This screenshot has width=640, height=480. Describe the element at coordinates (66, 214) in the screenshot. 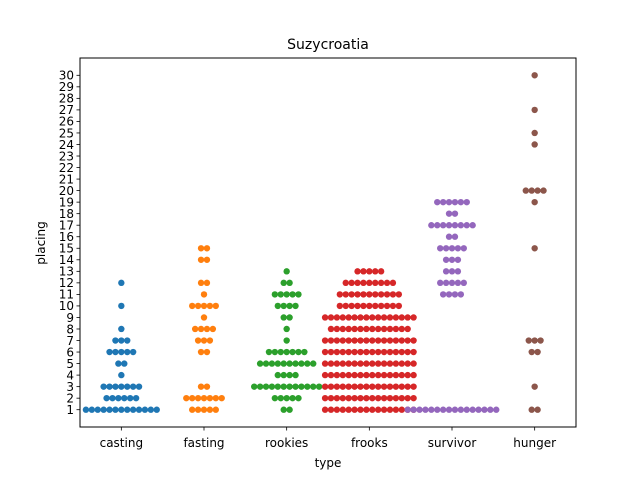

I see `y-tick-label: 18` at that location.